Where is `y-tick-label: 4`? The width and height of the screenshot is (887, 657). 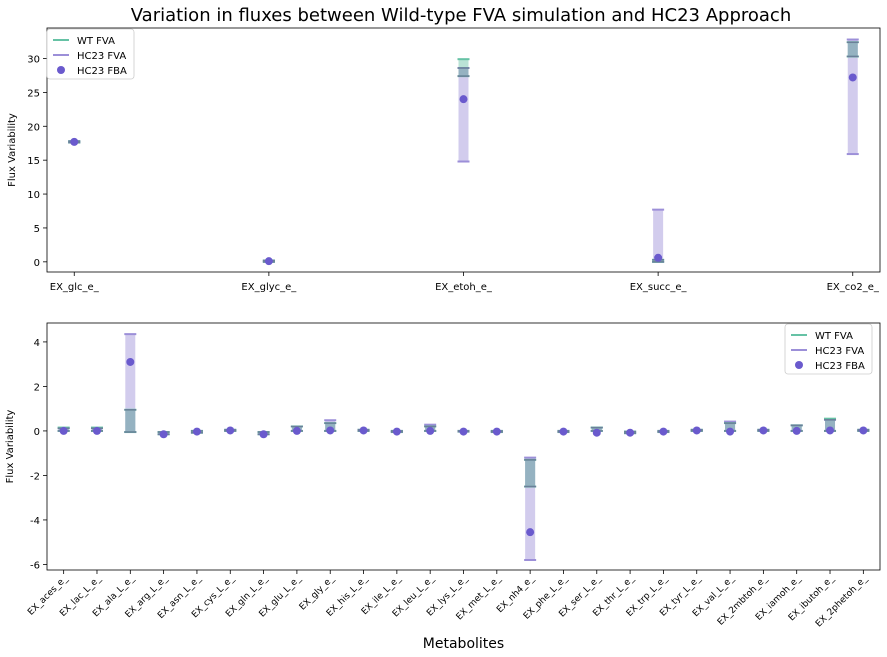
y-tick-label: 4 is located at coordinates (37, 343).